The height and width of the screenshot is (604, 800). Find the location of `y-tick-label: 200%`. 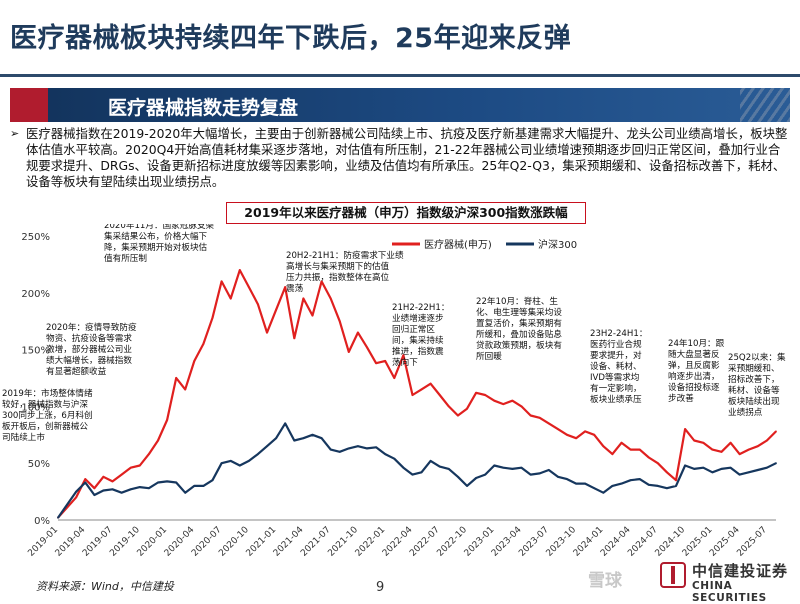

y-tick-label: 200% is located at coordinates (35, 294).